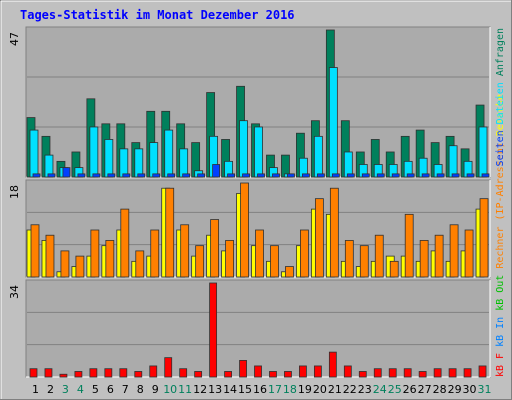 This screenshot has height=400, width=512. I want to click on x-tick-label: 16, so click(260, 389).